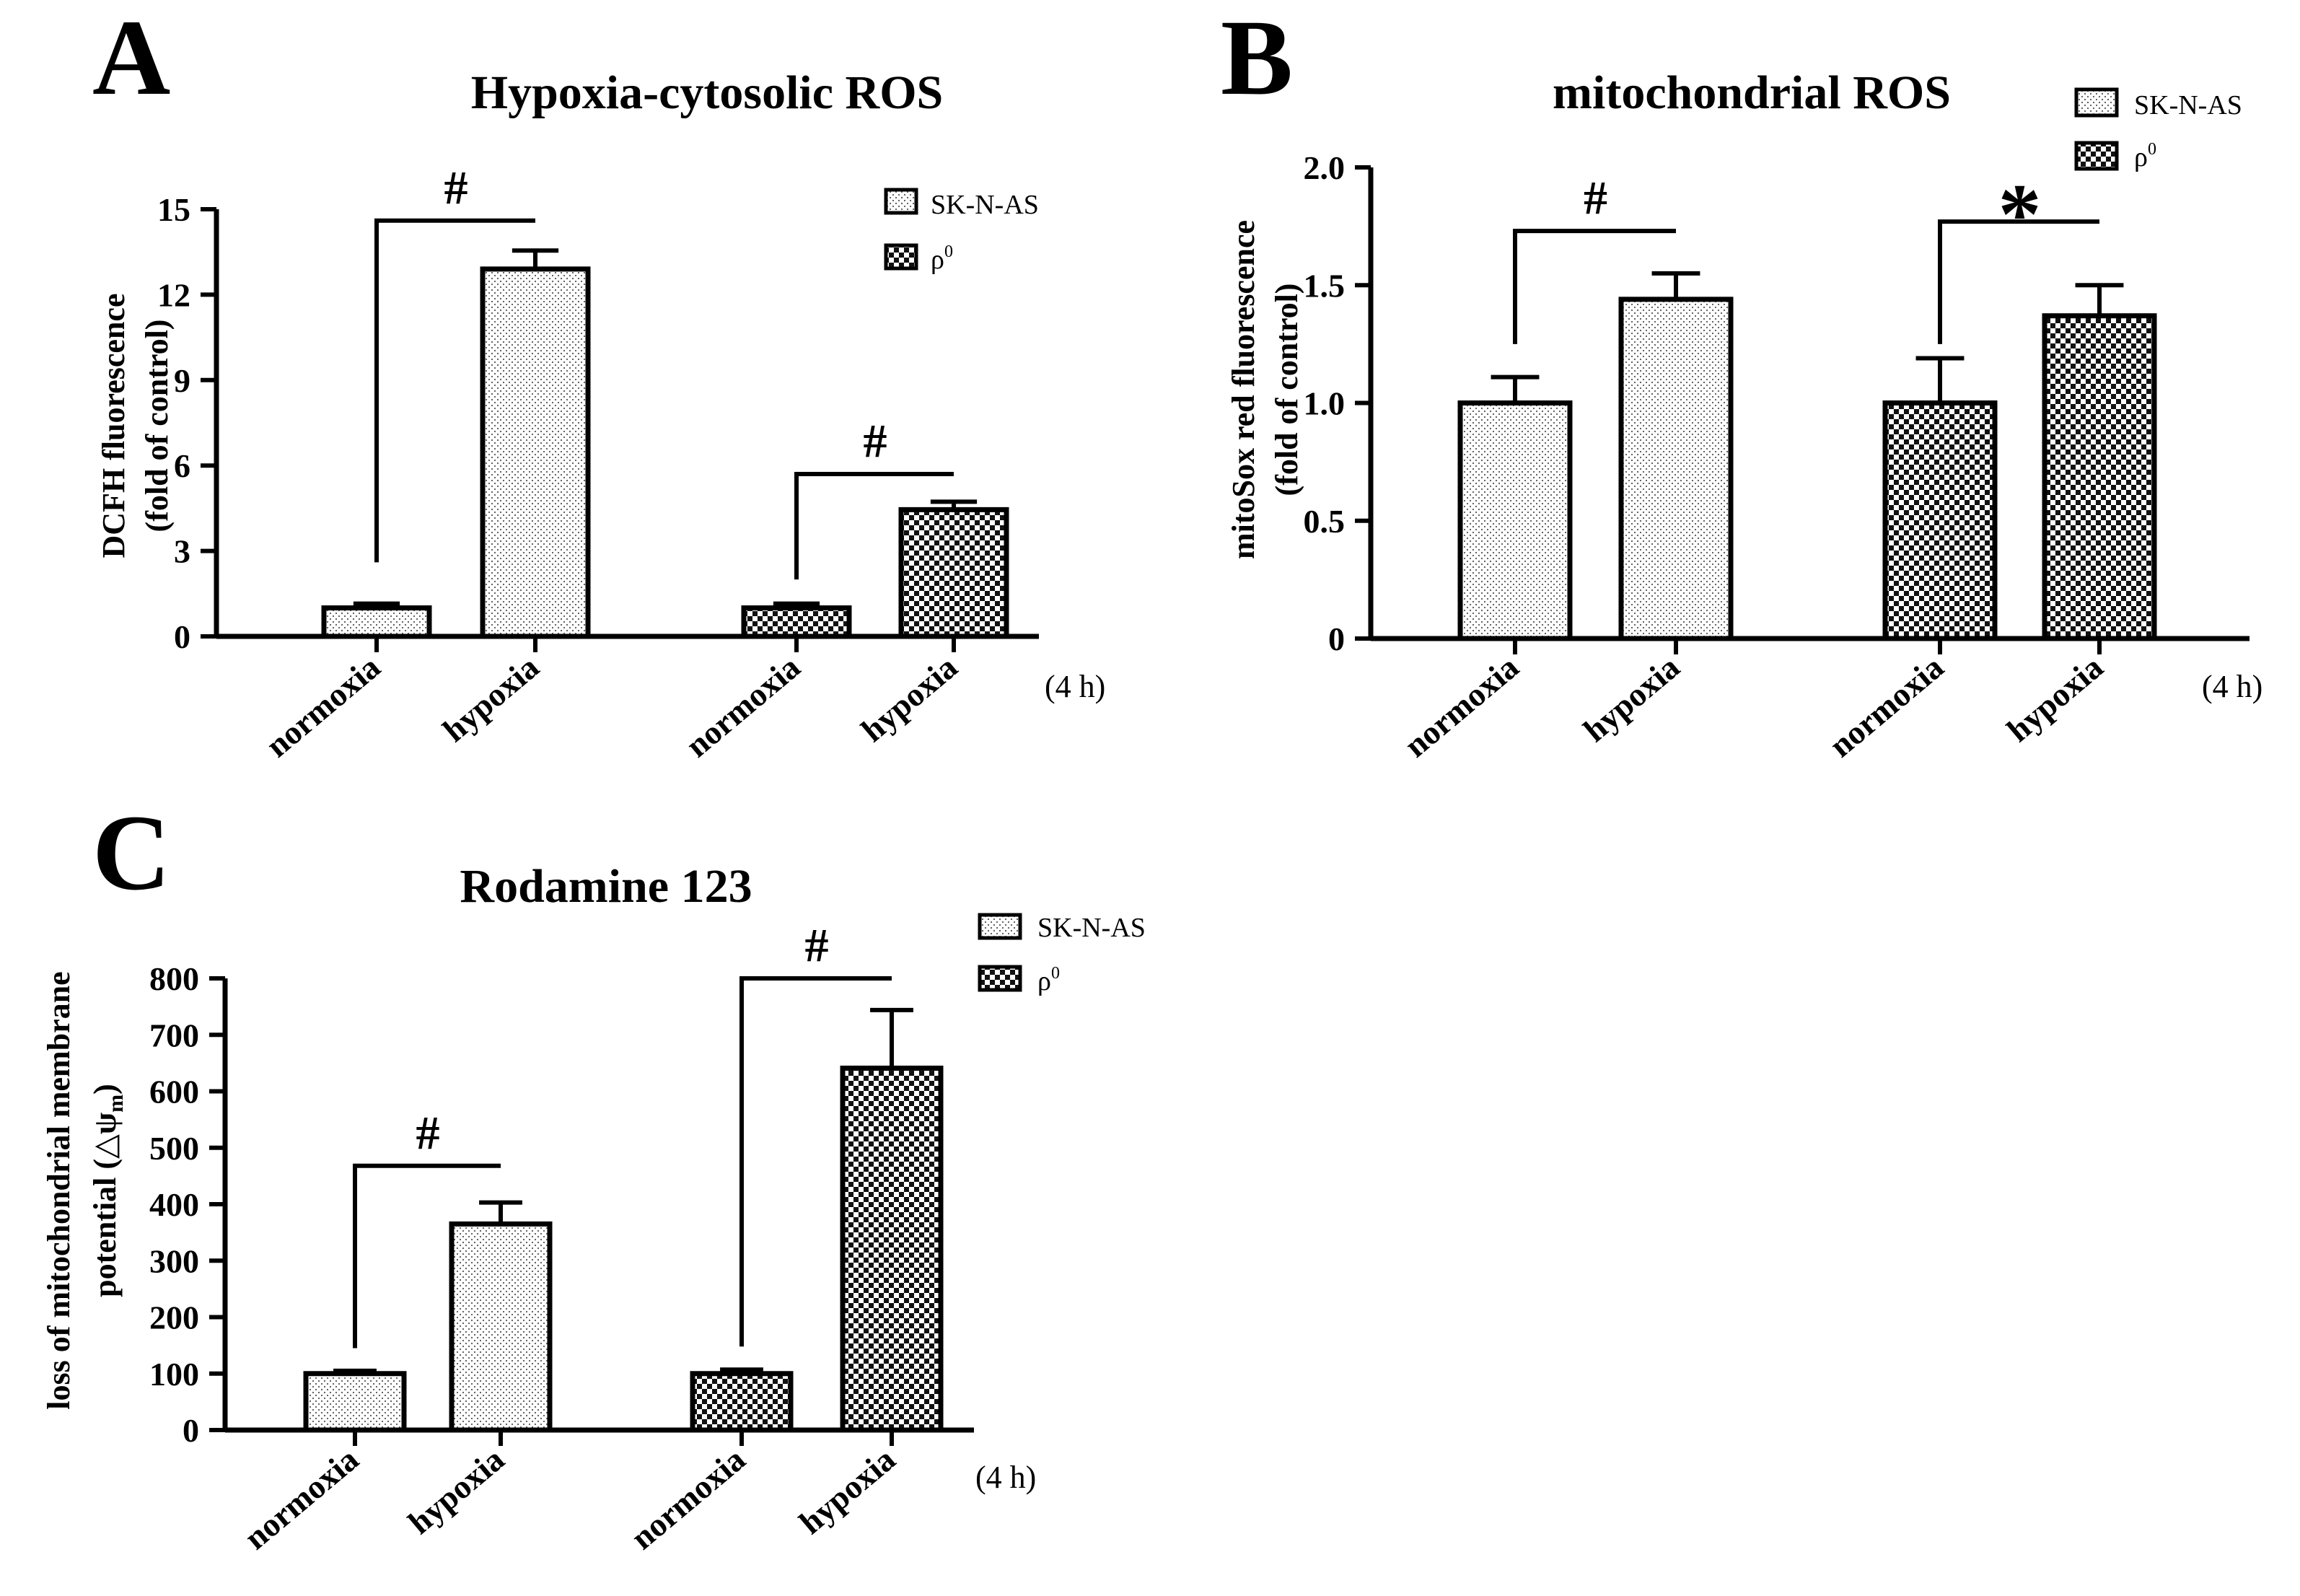 This screenshot has height=1596, width=2300. What do you see at coordinates (182, 380) in the screenshot?
I see `y-tick-label: 9` at bounding box center [182, 380].